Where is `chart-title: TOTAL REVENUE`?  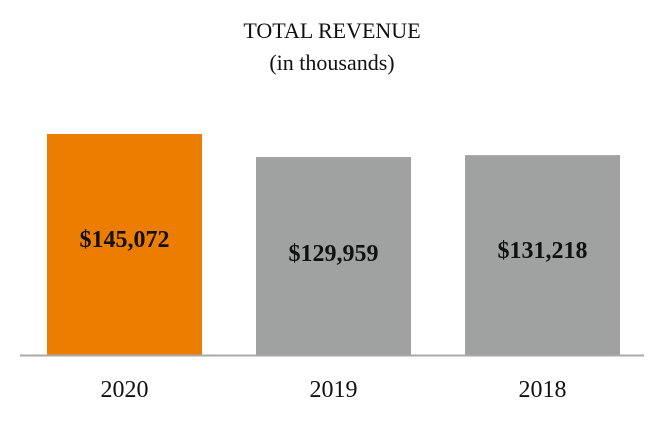
chart-title: TOTAL REVENUE is located at coordinates (331, 30).